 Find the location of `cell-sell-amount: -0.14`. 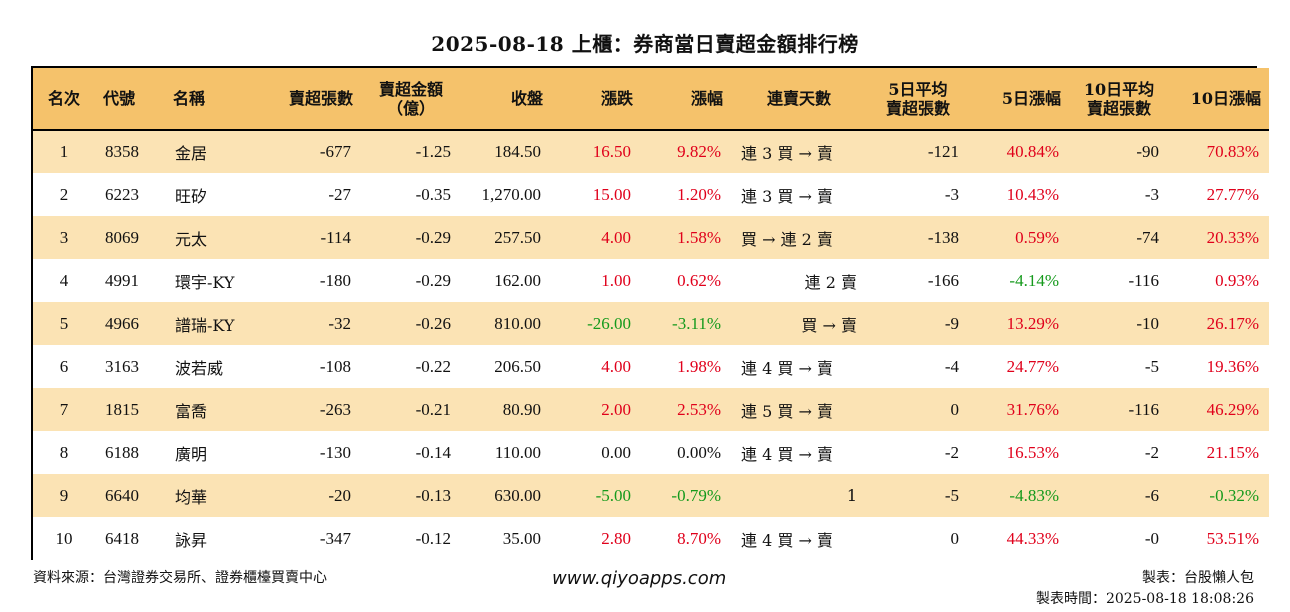

cell-sell-amount: -0.14 is located at coordinates (433, 452).